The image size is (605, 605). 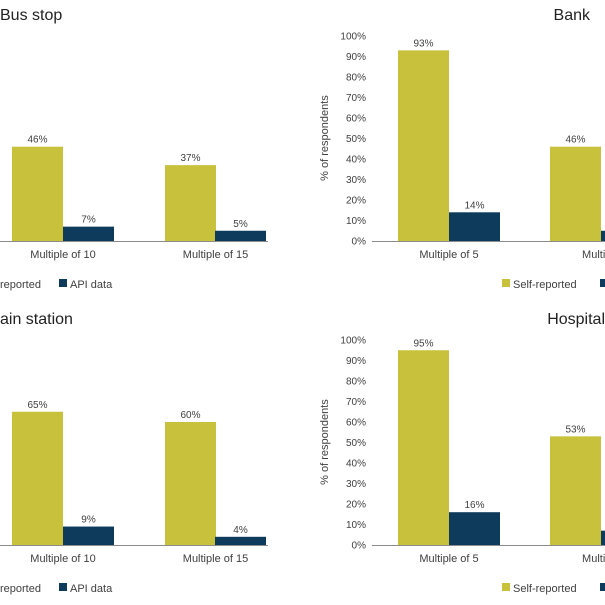 What do you see at coordinates (37, 405) in the screenshot?
I see `data-label: 65%` at bounding box center [37, 405].